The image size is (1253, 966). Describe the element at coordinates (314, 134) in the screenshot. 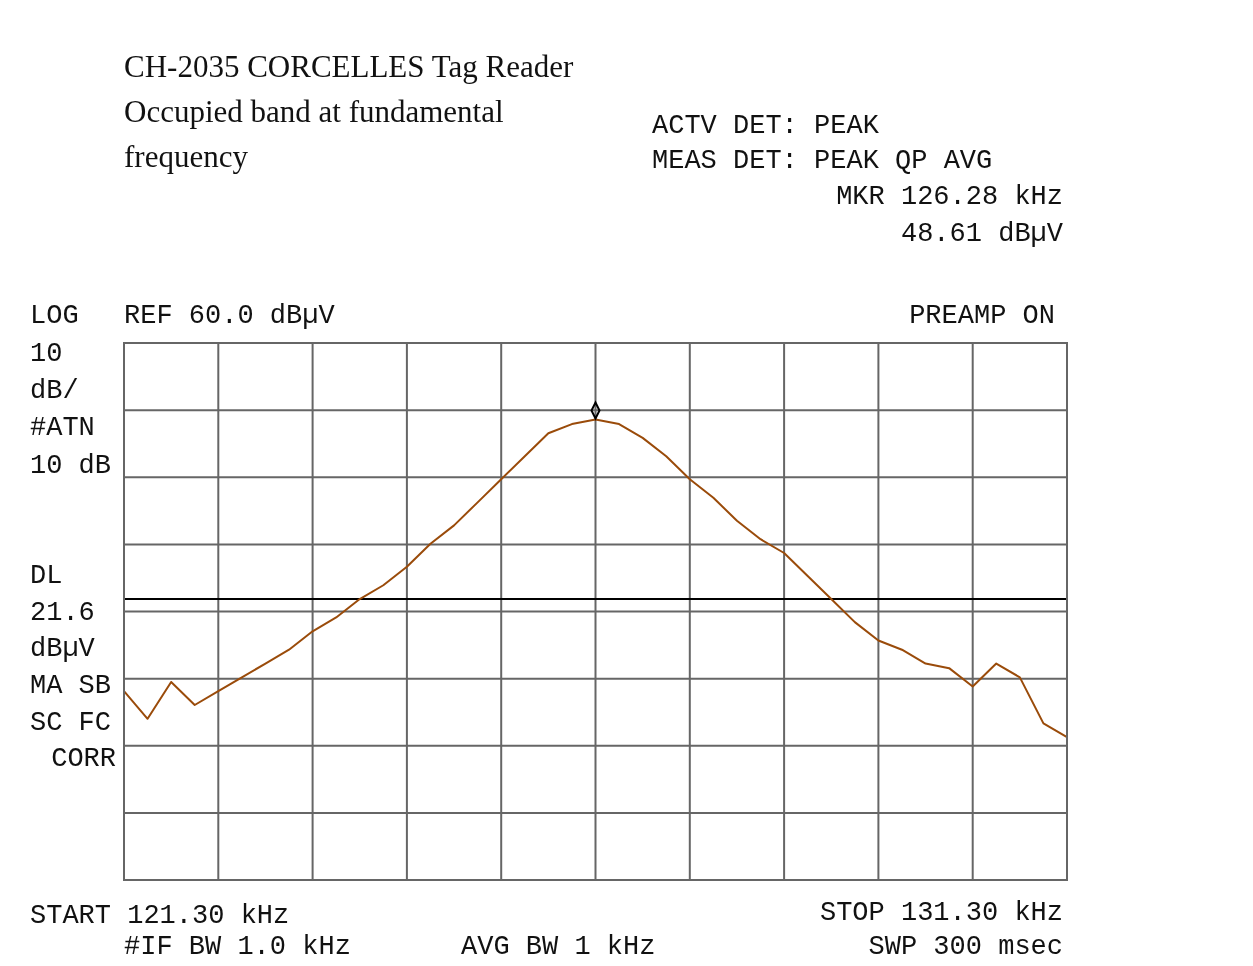

I see `chart-subtitle: Occupied band at fundamental frequency` at that location.